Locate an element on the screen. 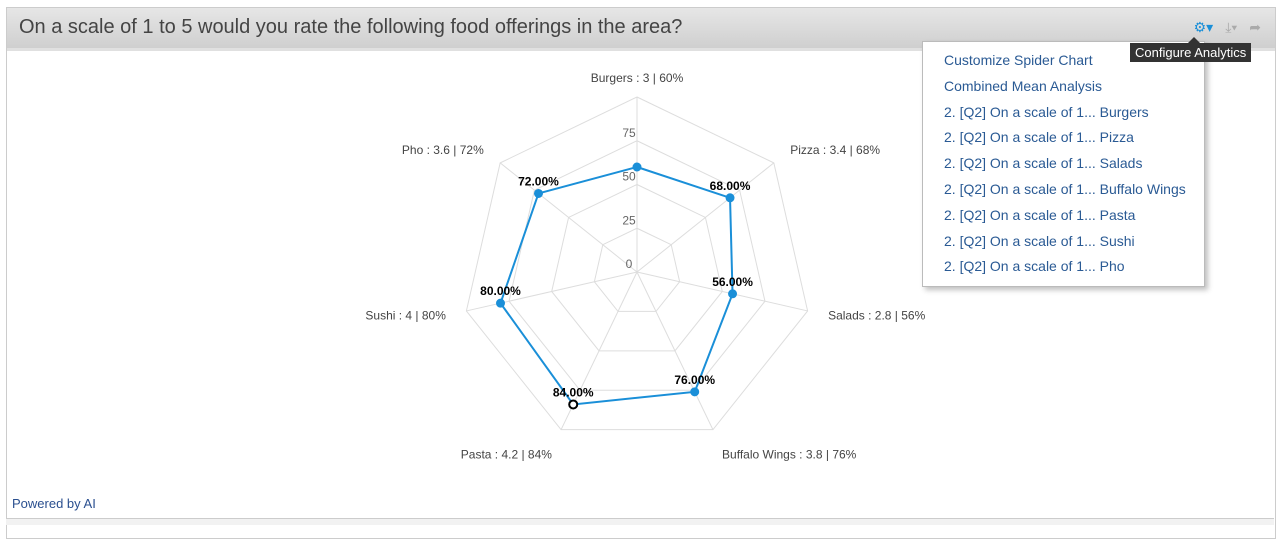 The height and width of the screenshot is (539, 1280). menu-item: 2. [Q2] On a scale of 1... Burgers is located at coordinates (1046, 111).